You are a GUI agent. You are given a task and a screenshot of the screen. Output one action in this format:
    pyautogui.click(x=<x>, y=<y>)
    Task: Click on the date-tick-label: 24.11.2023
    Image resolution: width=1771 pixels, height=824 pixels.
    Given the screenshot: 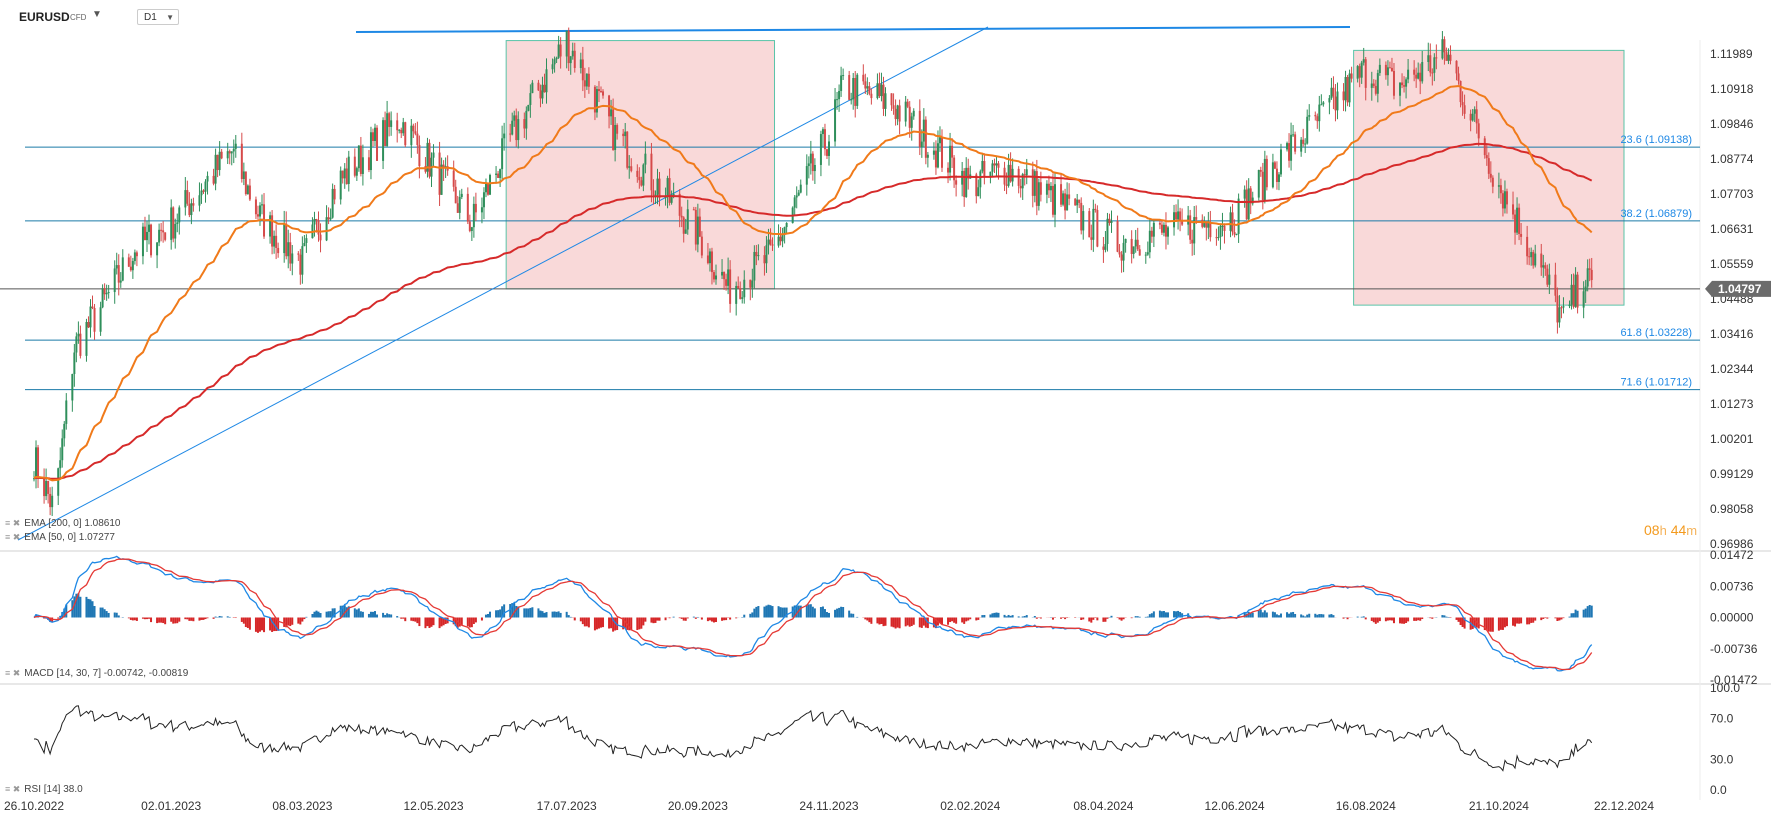 What is the action you would take?
    pyautogui.click(x=828, y=806)
    